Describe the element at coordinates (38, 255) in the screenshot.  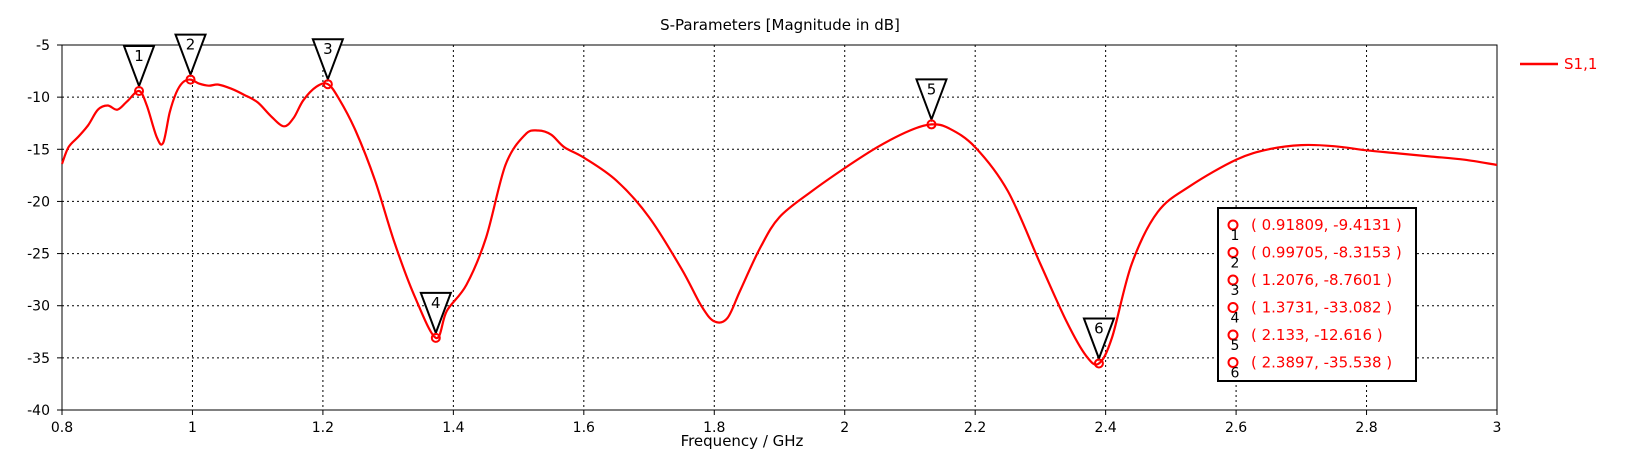
I see `y-tick-label: -25` at that location.